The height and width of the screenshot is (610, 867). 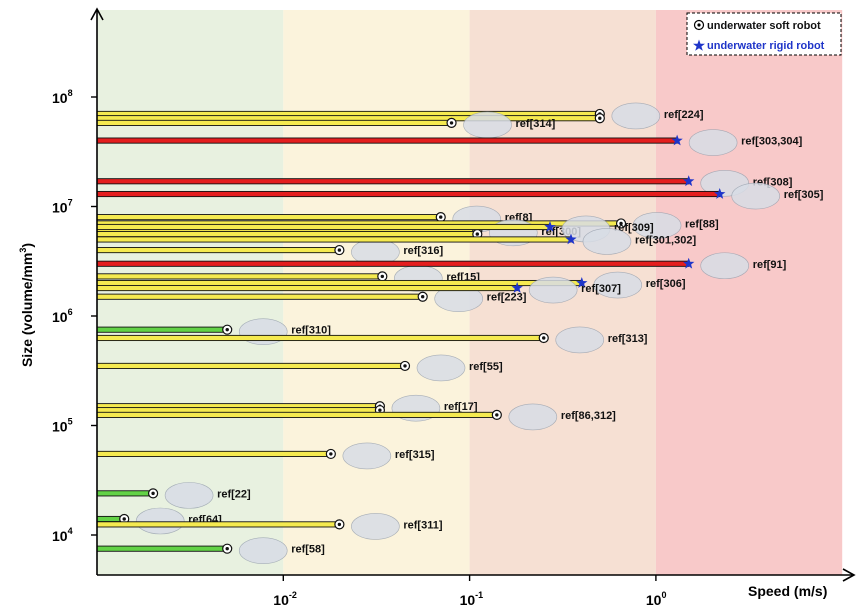 I want to click on soft-robot-bar: ref[88], so click(x=407, y=225).